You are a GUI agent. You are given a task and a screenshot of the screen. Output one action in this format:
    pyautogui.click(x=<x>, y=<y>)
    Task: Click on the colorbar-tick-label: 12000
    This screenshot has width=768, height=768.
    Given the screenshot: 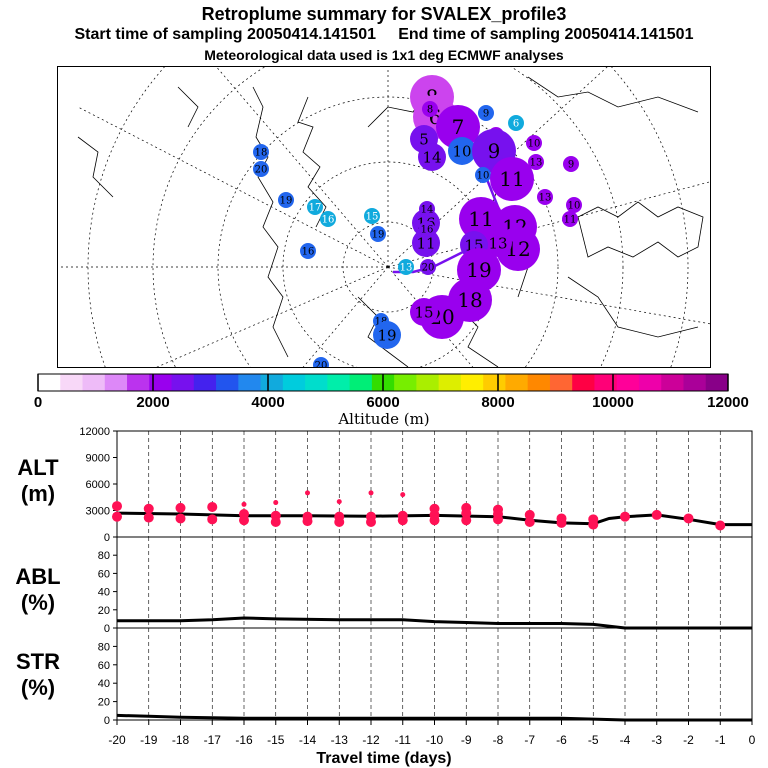 What is the action you would take?
    pyautogui.click(x=728, y=402)
    